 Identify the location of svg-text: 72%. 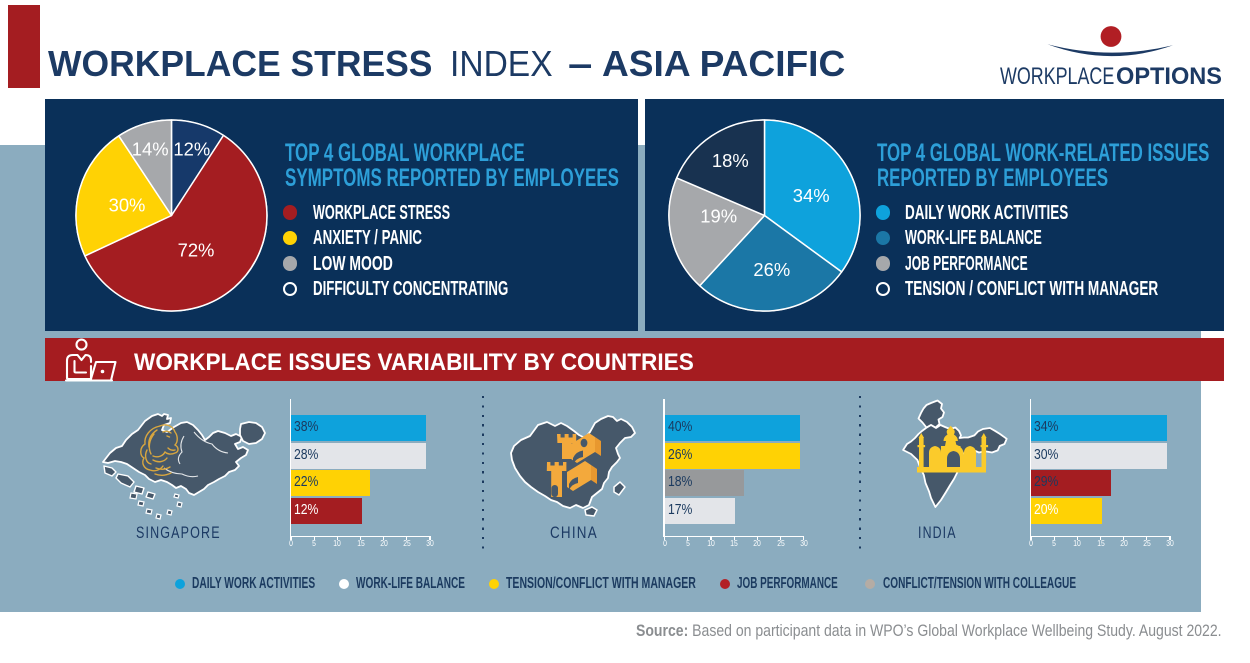
(196, 250).